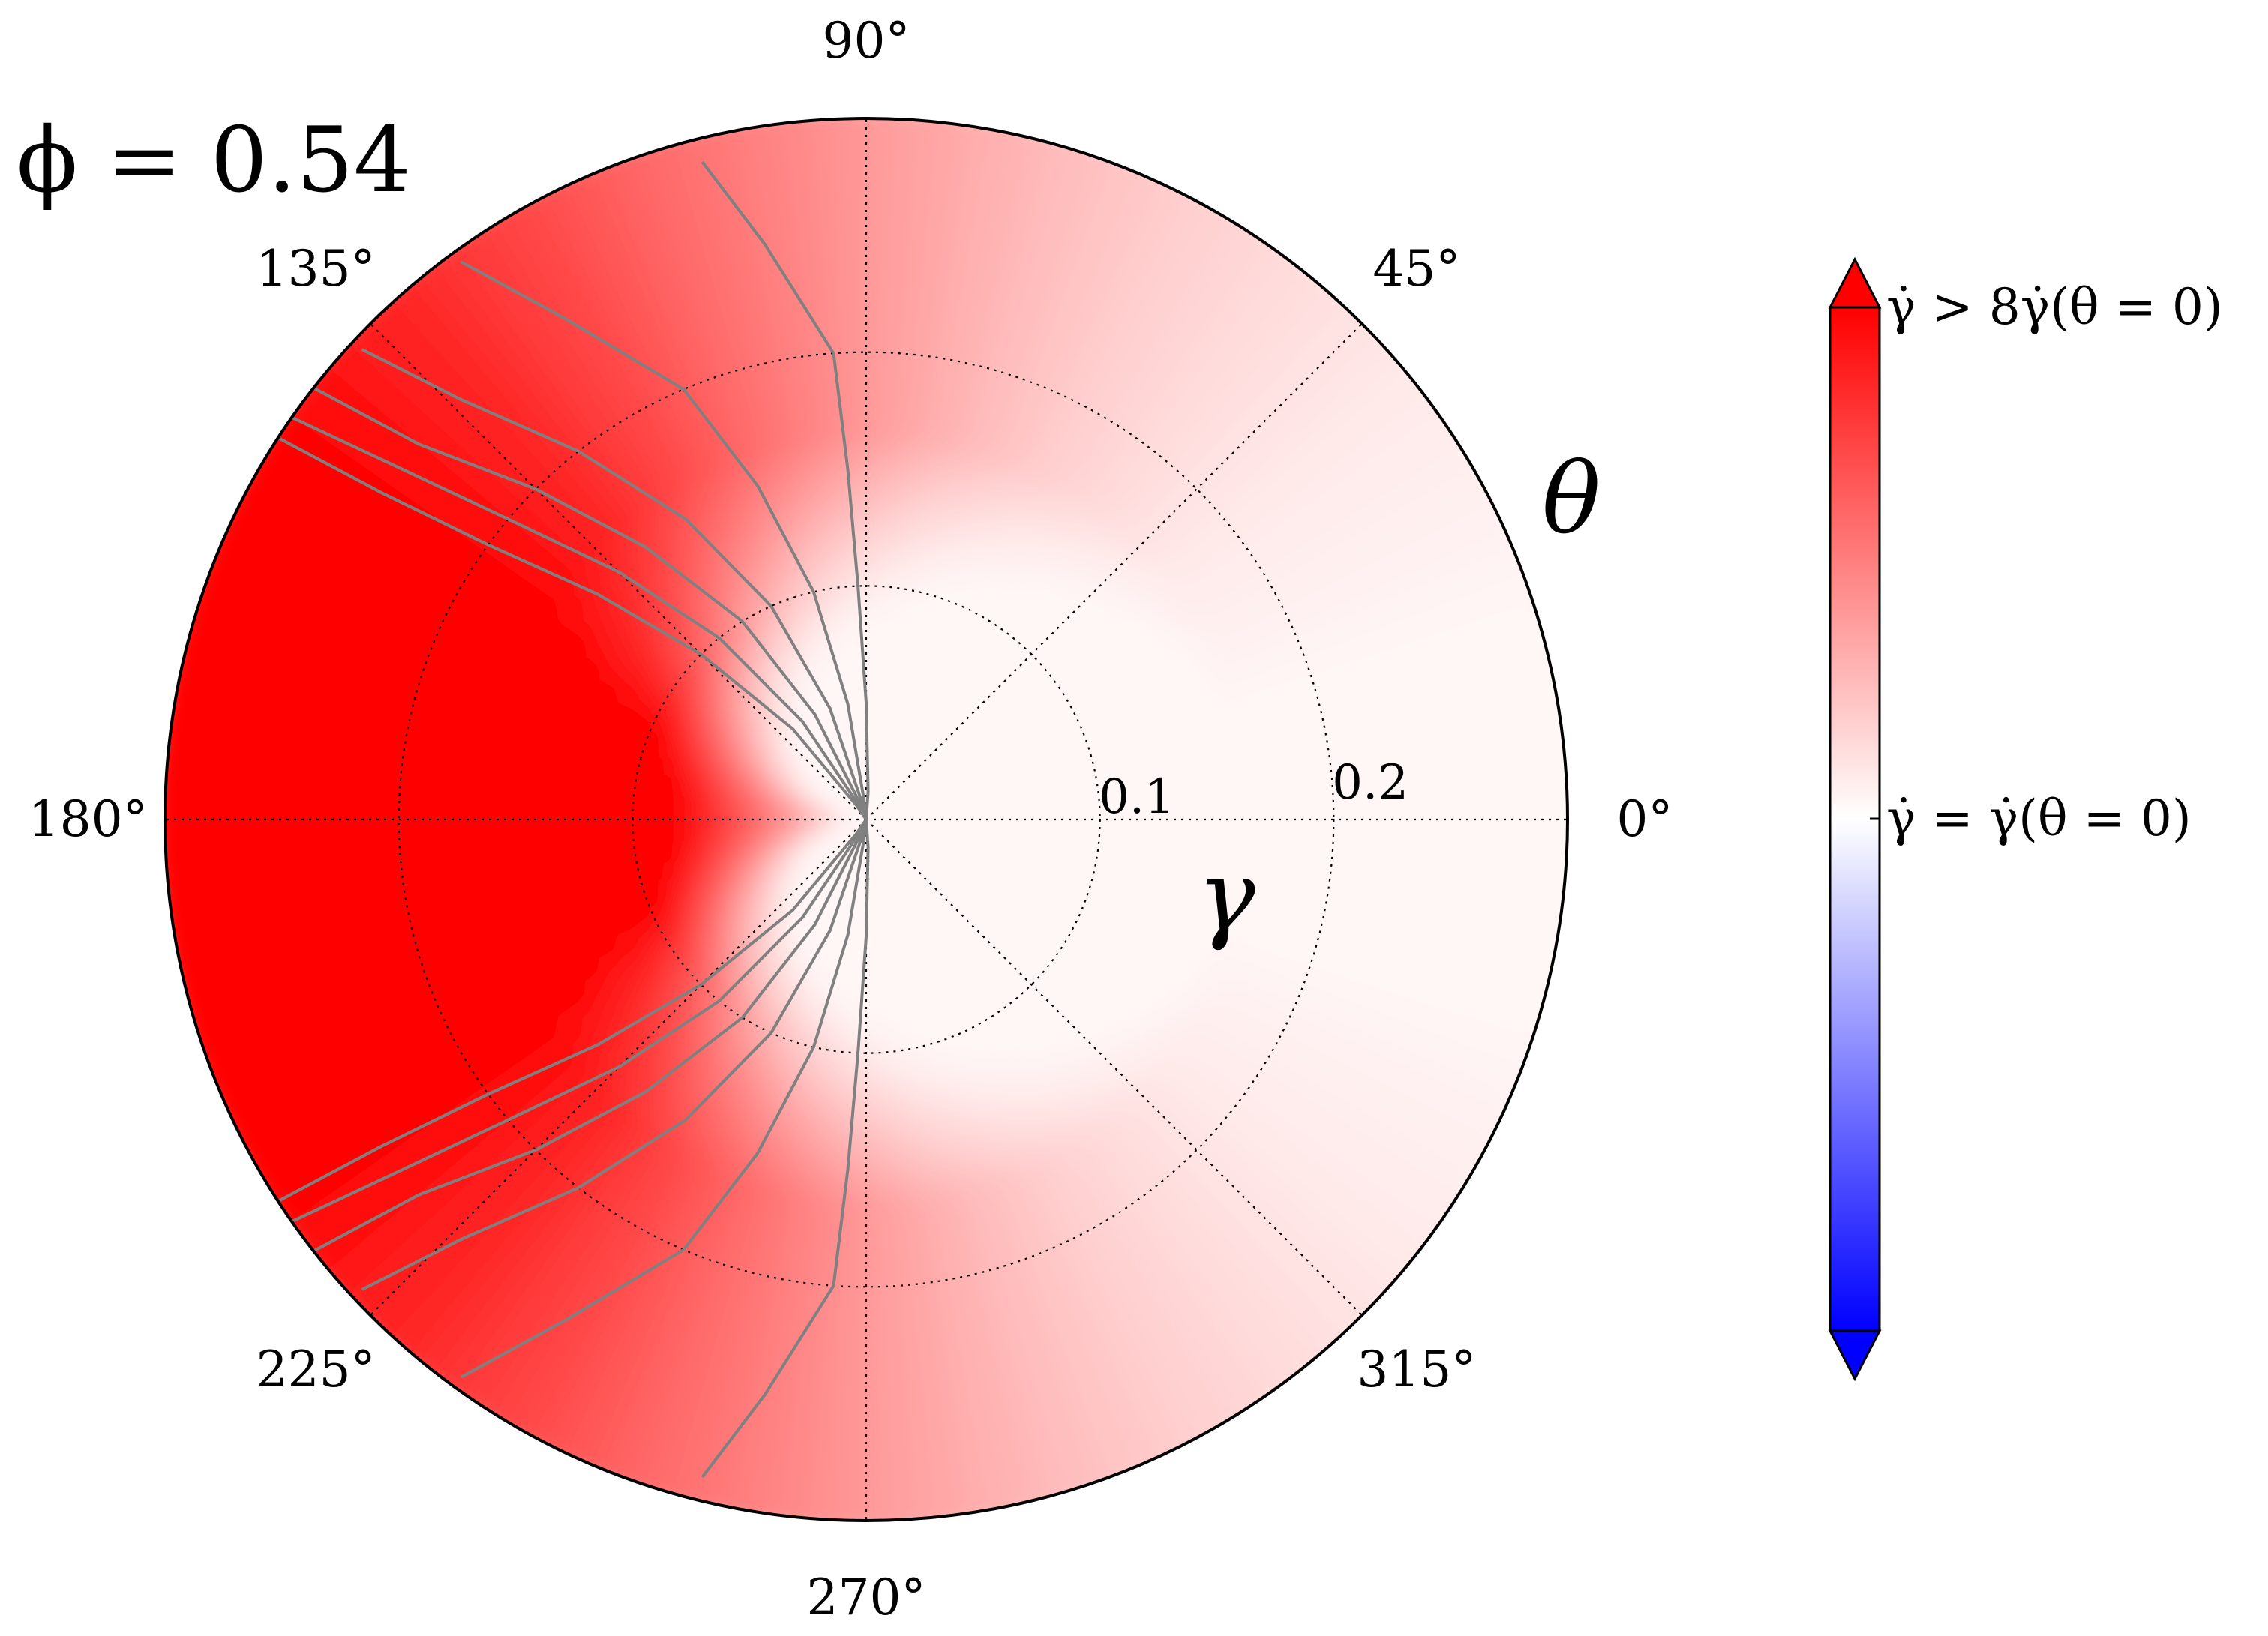 This screenshot has width=2268, height=1636. What do you see at coordinates (2039, 818) in the screenshot?
I see `colorbar-label-mid: γ̇ = γ̇(θ = 0)` at bounding box center [2039, 818].